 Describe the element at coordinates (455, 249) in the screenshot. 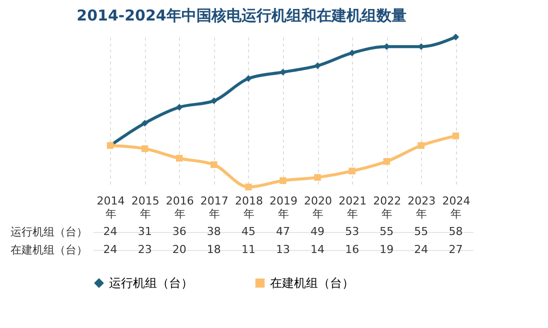

I see `data-label: 27` at that location.